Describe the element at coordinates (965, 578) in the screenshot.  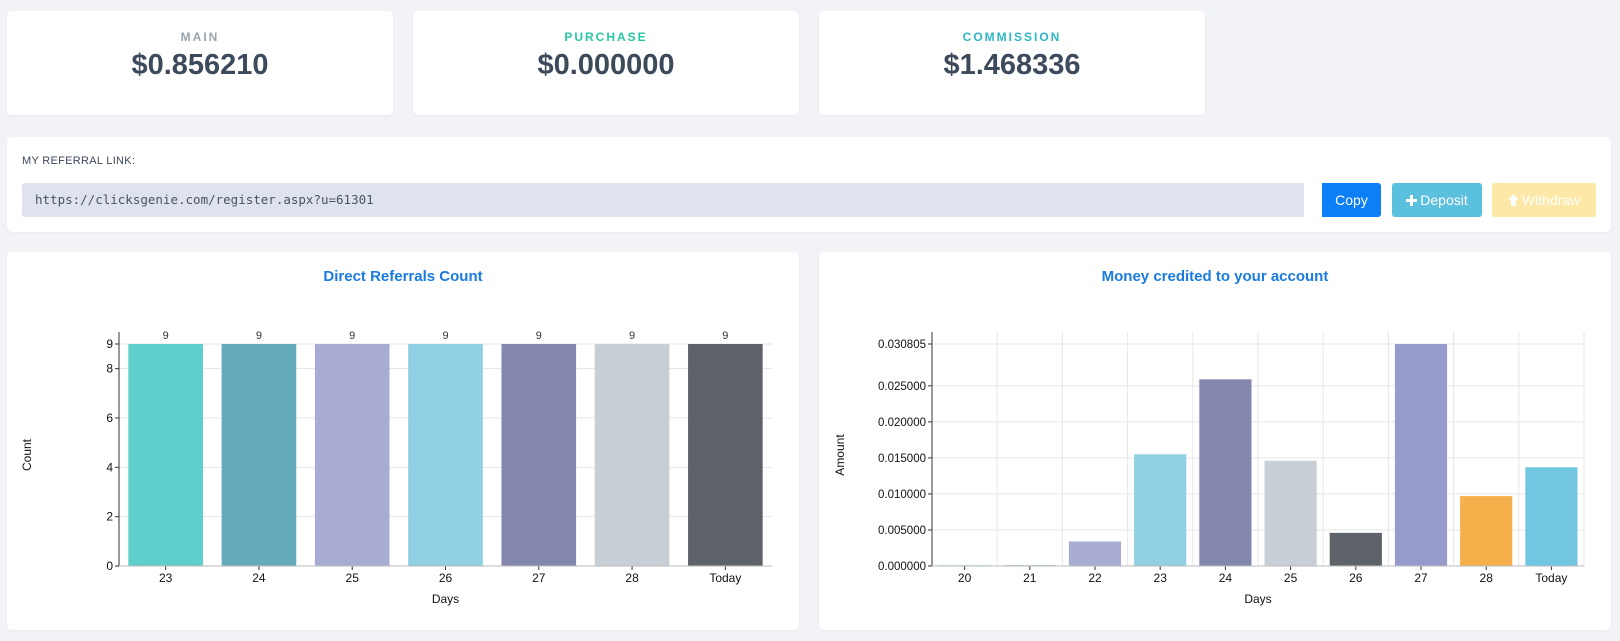
I see `x-tick-label: 20` at that location.